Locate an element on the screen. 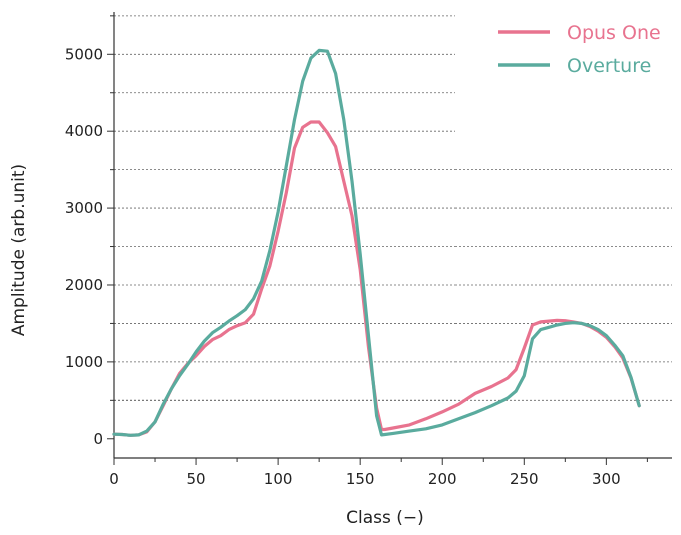  y-tick-label: 0 is located at coordinates (98, 439).